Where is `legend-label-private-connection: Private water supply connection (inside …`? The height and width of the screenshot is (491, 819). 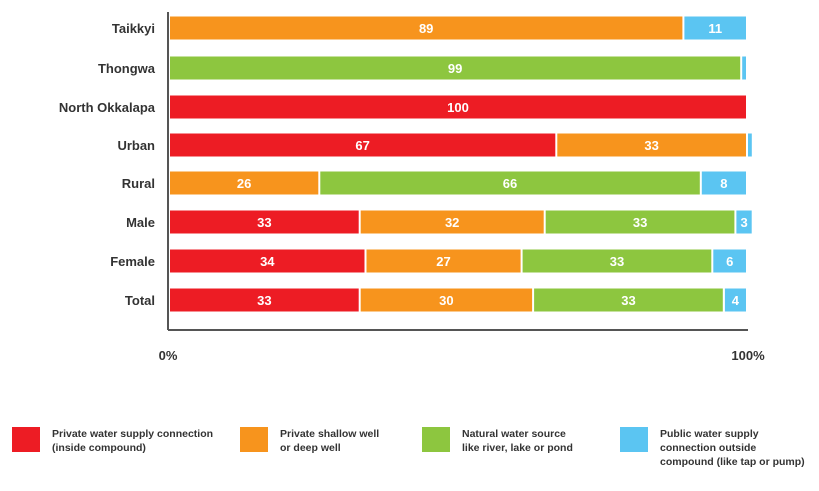 legend-label-private-connection: Private water supply connection (inside … is located at coordinates (132, 441).